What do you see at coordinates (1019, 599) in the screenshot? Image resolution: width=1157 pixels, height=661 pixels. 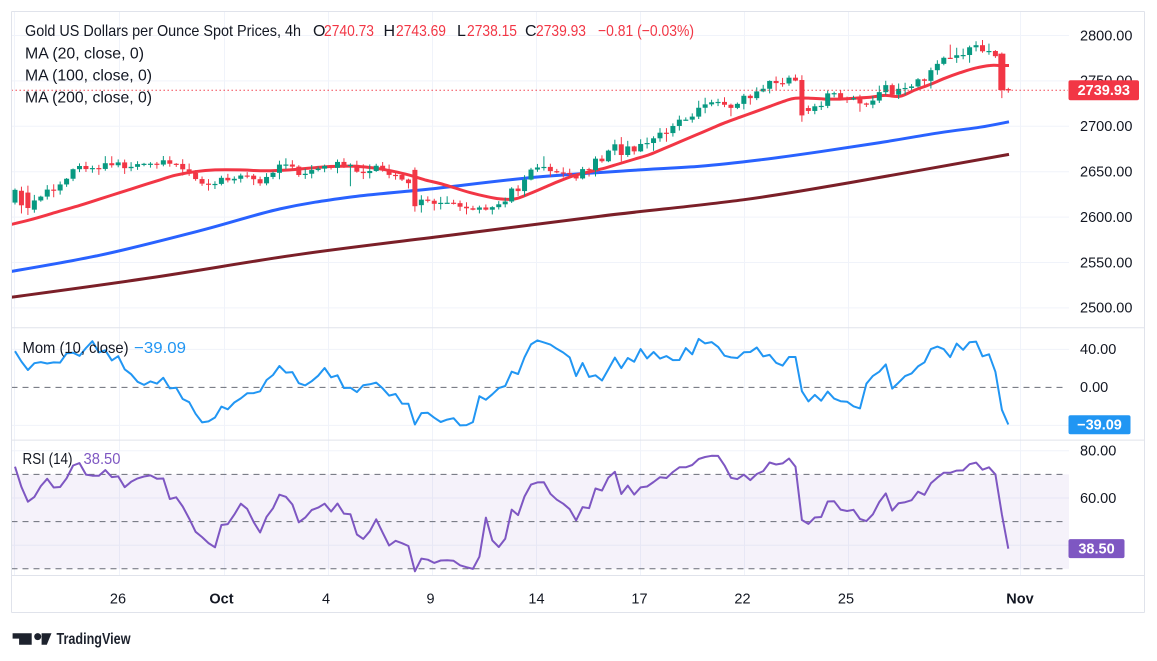 I see `svg-text: Nov` at bounding box center [1019, 599].